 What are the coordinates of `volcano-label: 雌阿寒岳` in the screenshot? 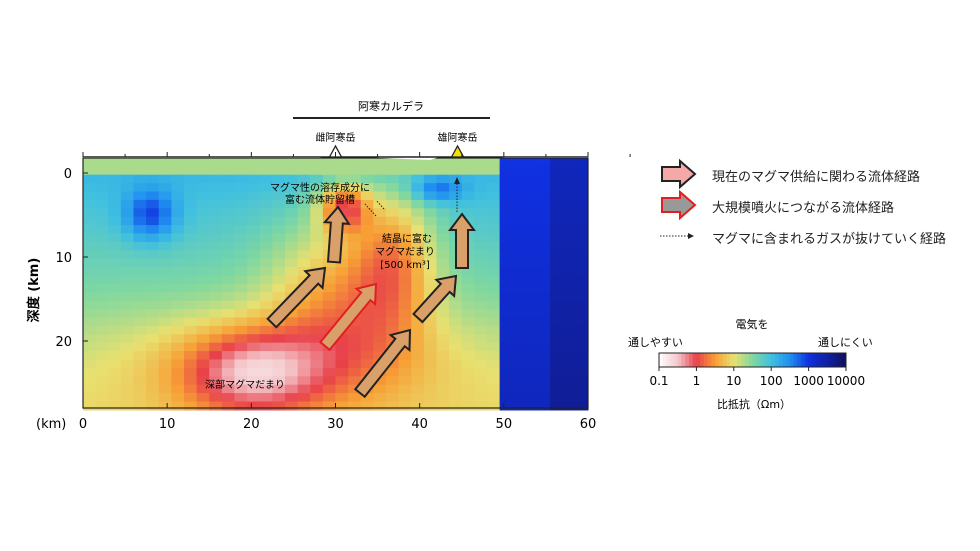 It's located at (336, 137).